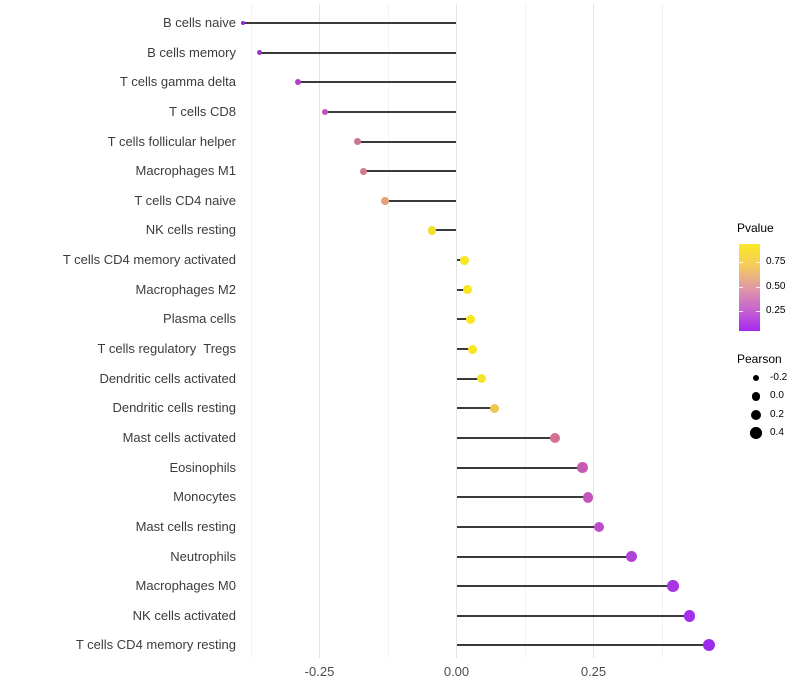 The image size is (800, 700). I want to click on y-axis-label: Dendritic cells activated, so click(167, 378).